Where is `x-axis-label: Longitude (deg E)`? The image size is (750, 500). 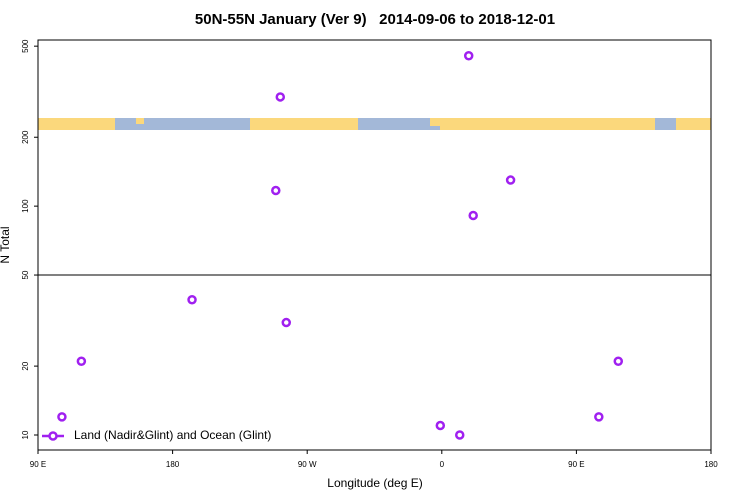 x-axis-label: Longitude (deg E) is located at coordinates (374, 483).